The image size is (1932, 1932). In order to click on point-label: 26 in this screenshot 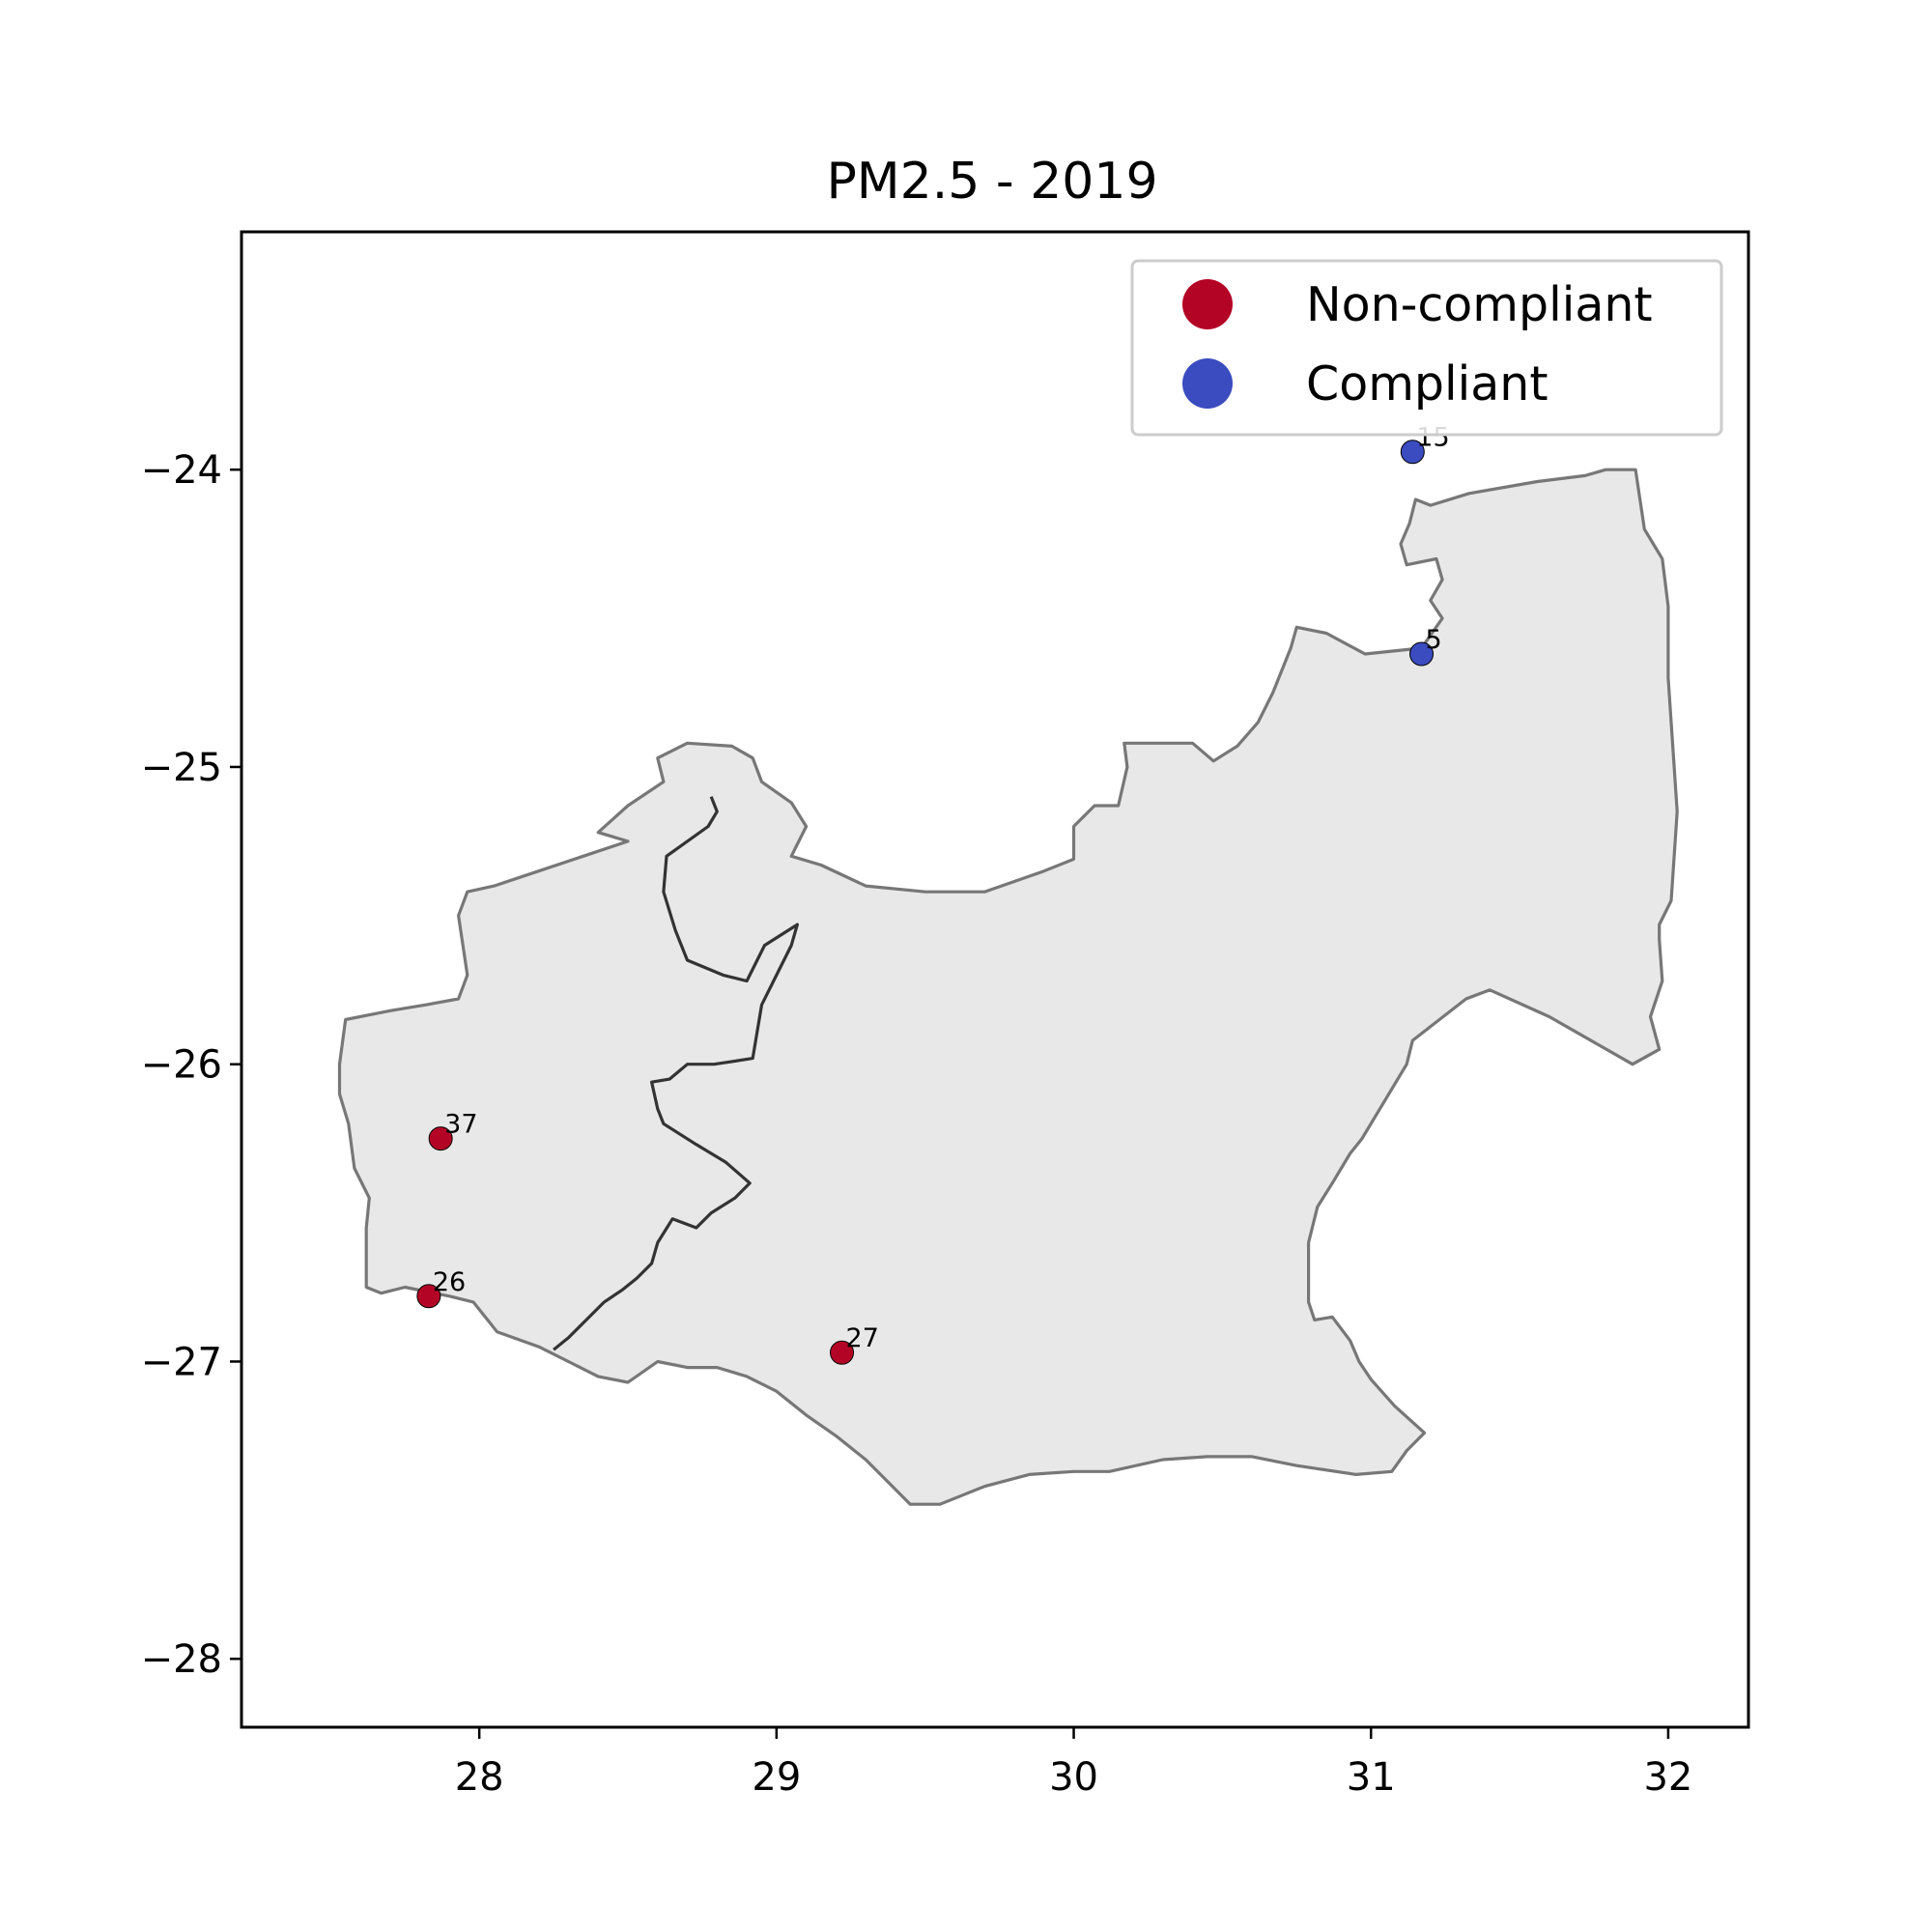, I will do `click(449, 1282)`.